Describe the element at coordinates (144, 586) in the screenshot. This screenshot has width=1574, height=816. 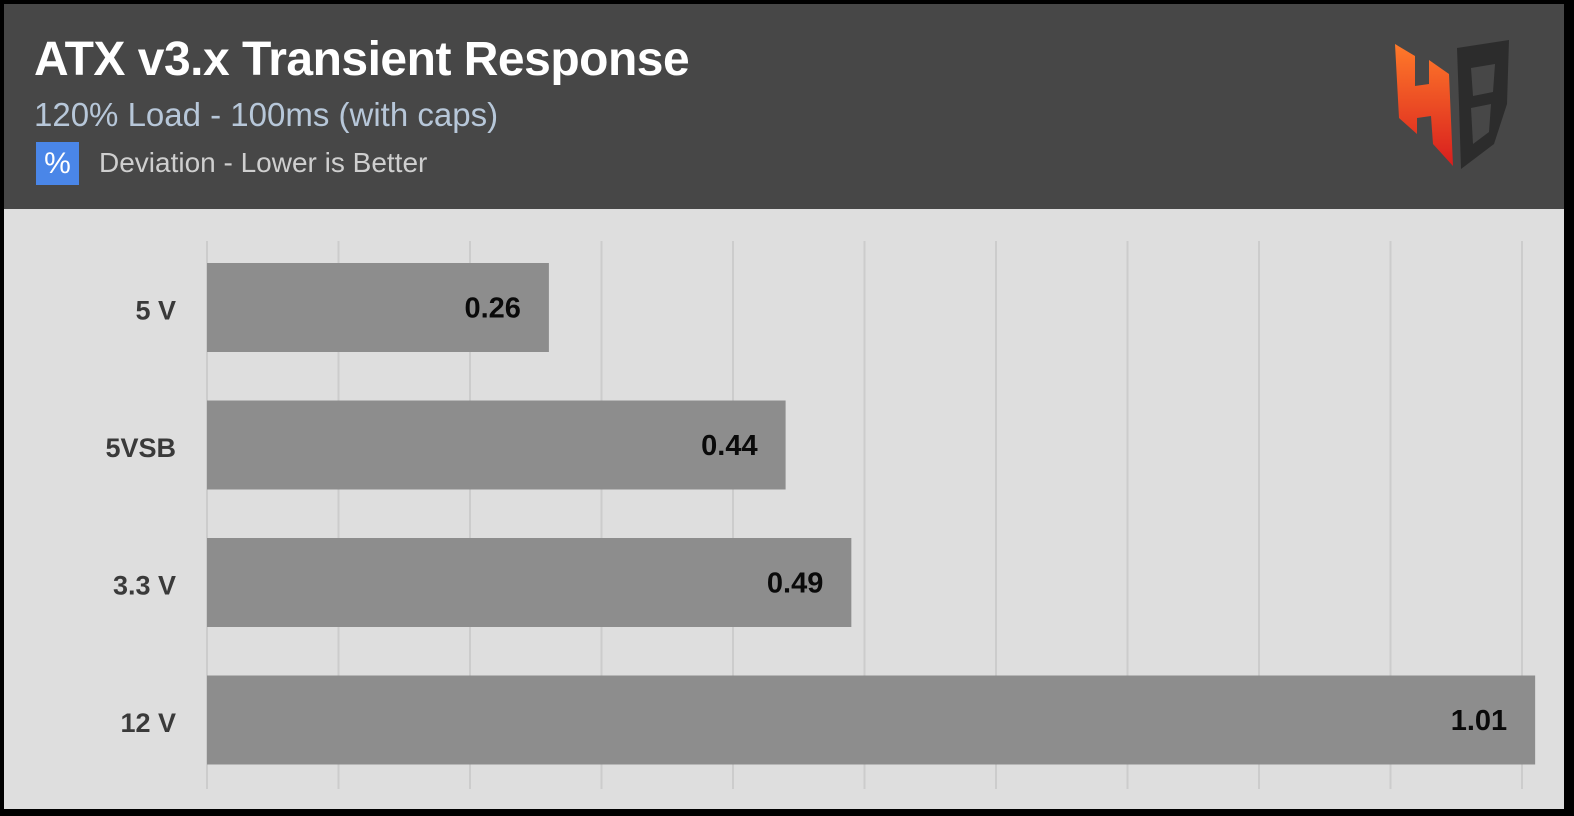
I see `category-label: 3.3 V` at that location.